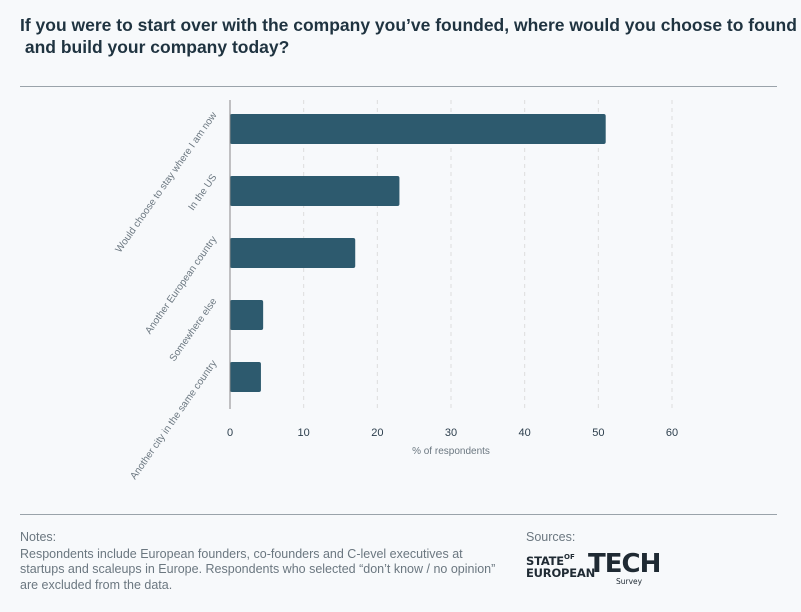 The width and height of the screenshot is (801, 612). I want to click on x-tick-label-20: 20, so click(377, 433).